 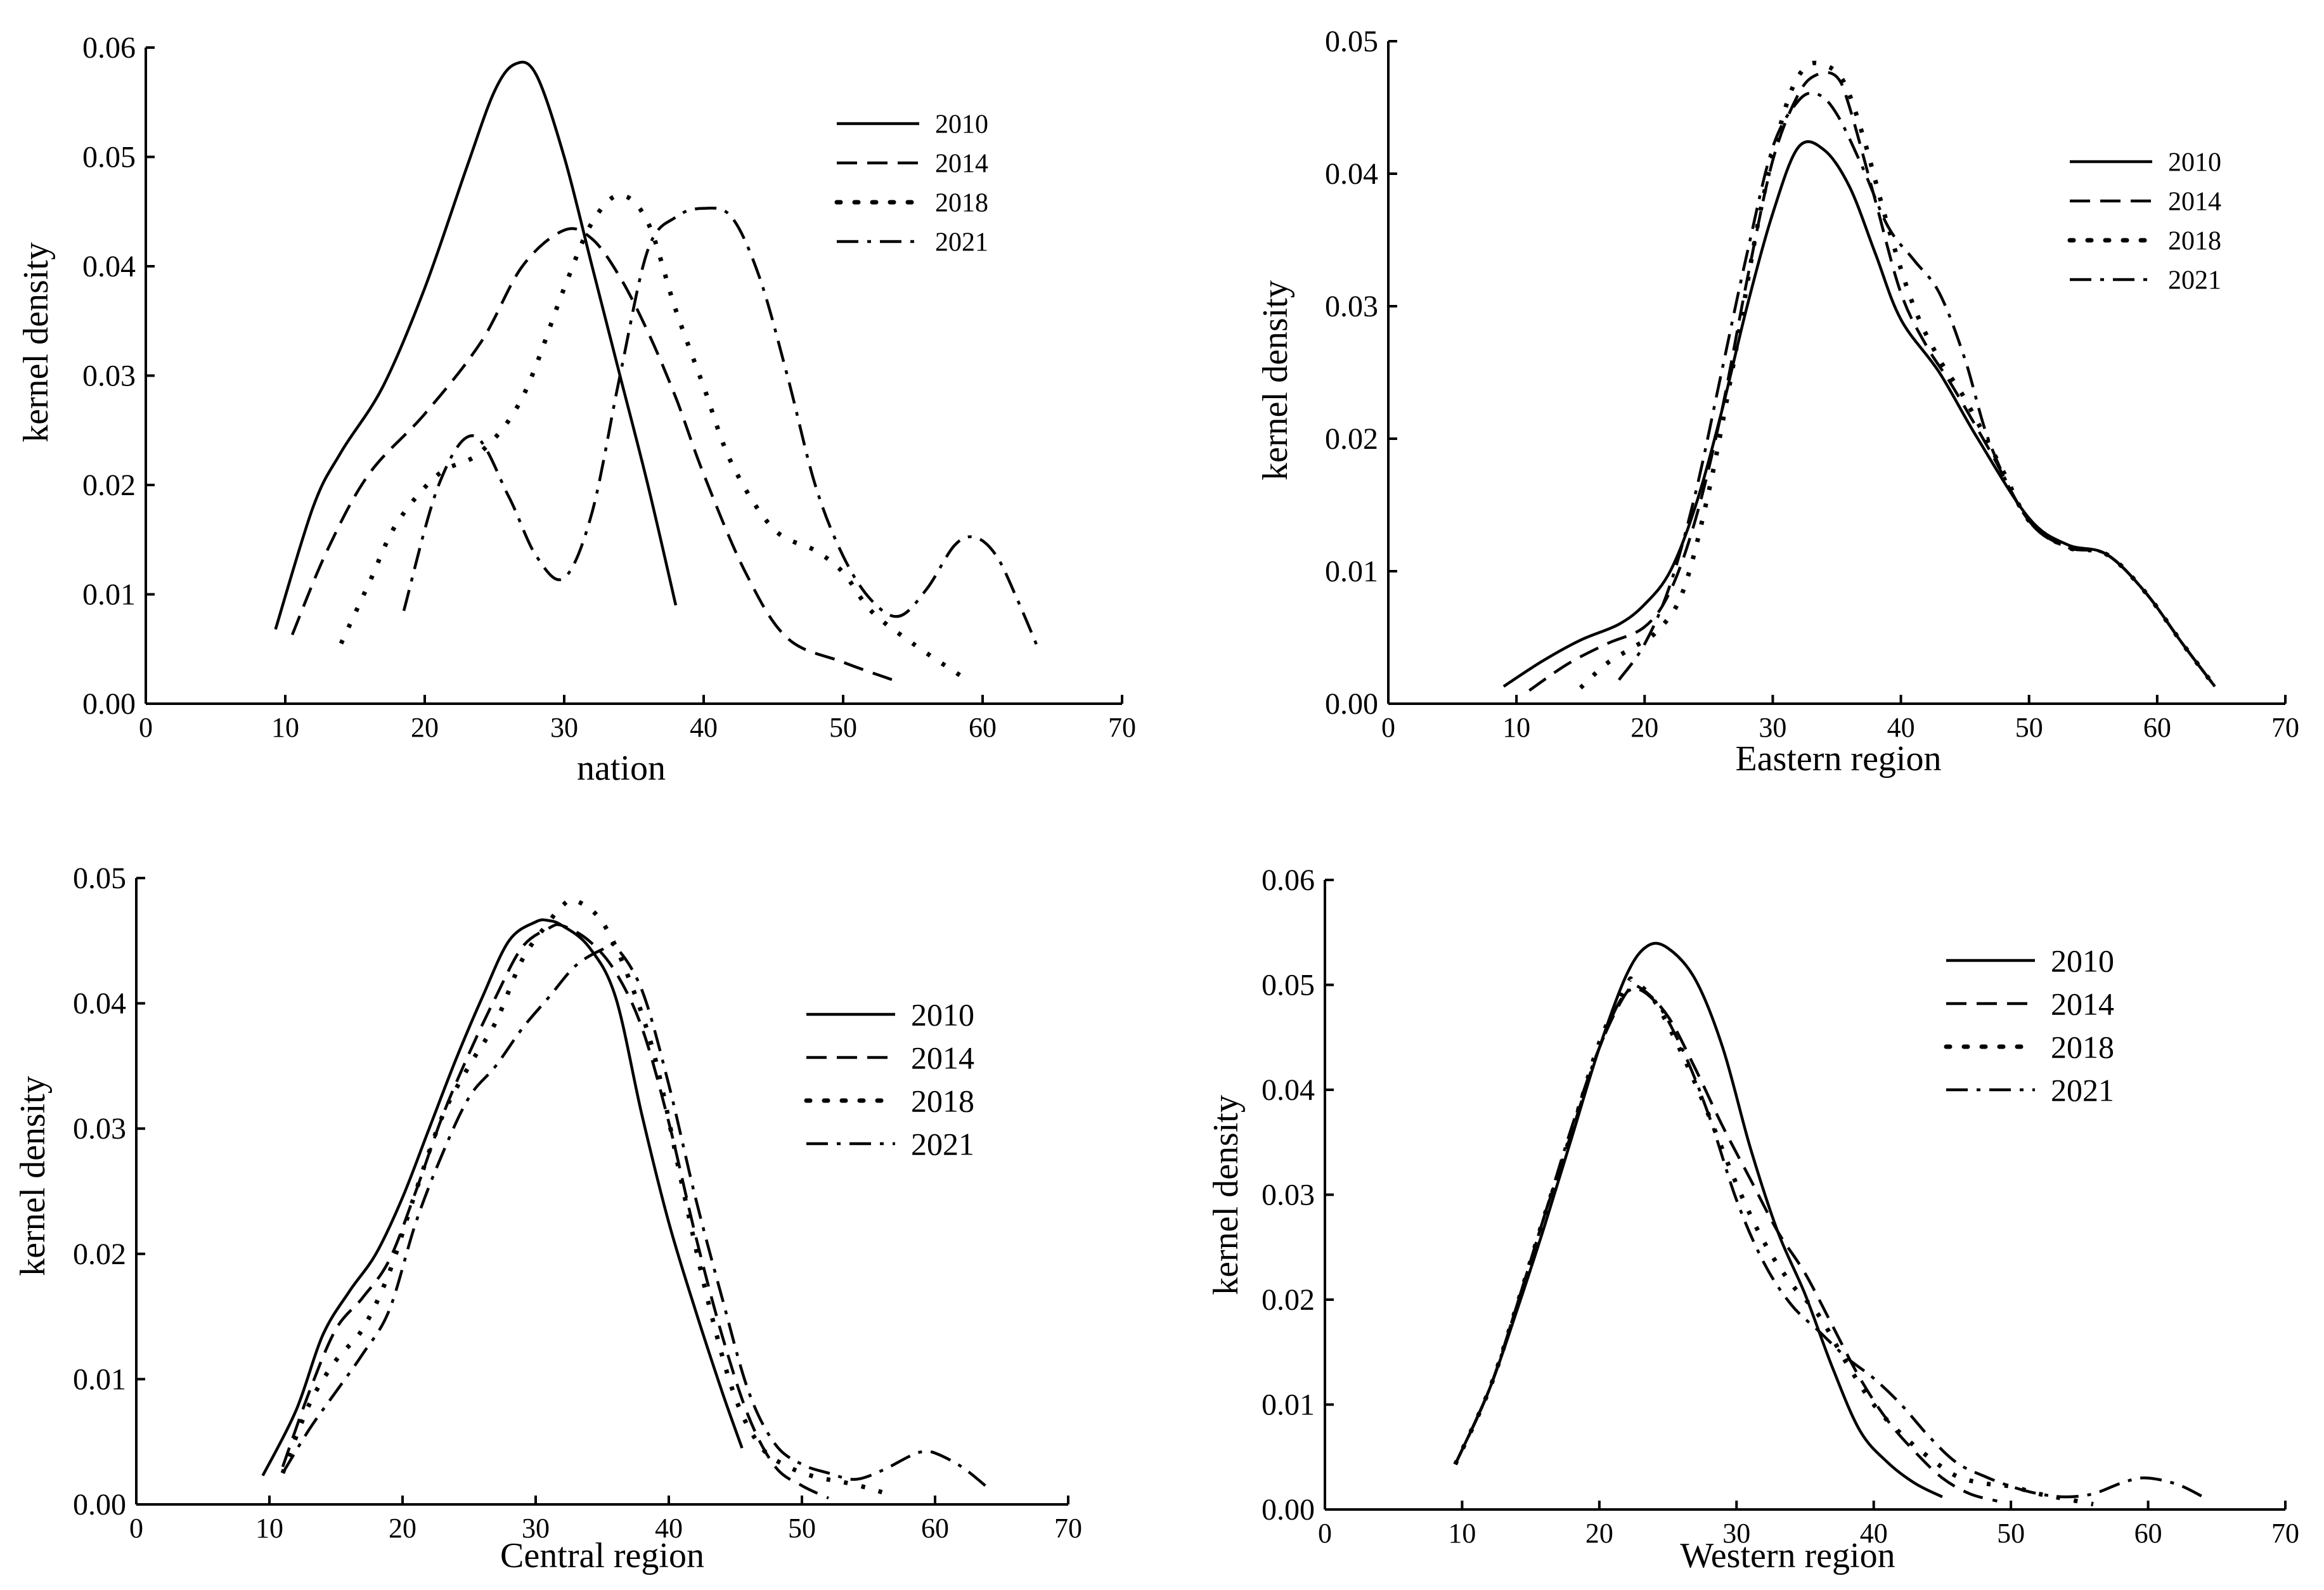 I want to click on x-axis-label: Eastern region, so click(x=1839, y=759).